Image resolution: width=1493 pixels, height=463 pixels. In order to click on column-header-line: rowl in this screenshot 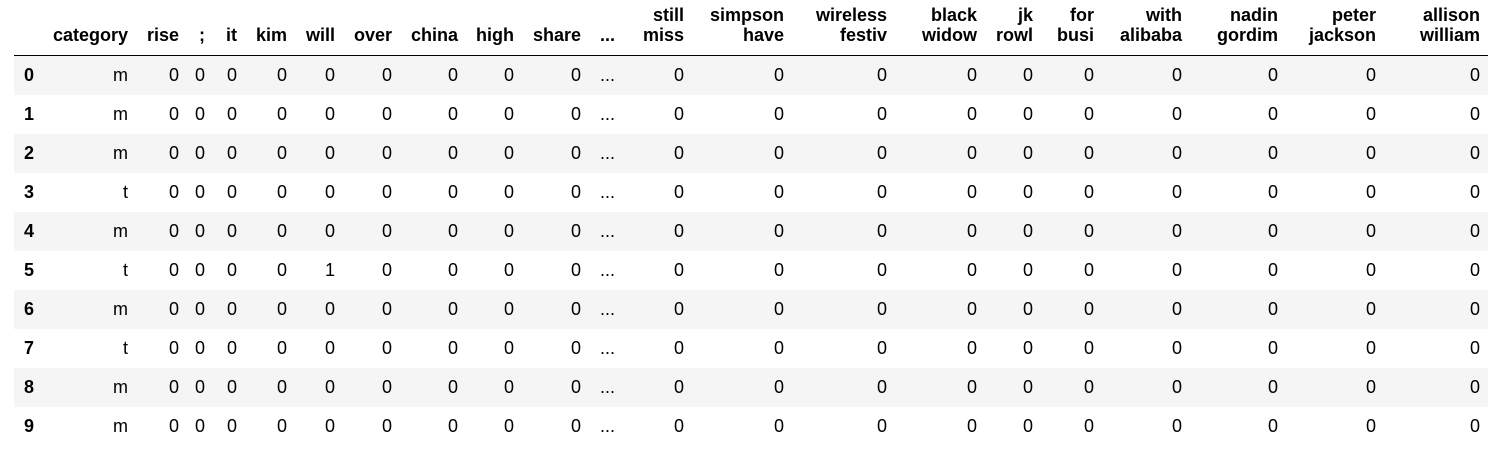, I will do `click(1014, 35)`.